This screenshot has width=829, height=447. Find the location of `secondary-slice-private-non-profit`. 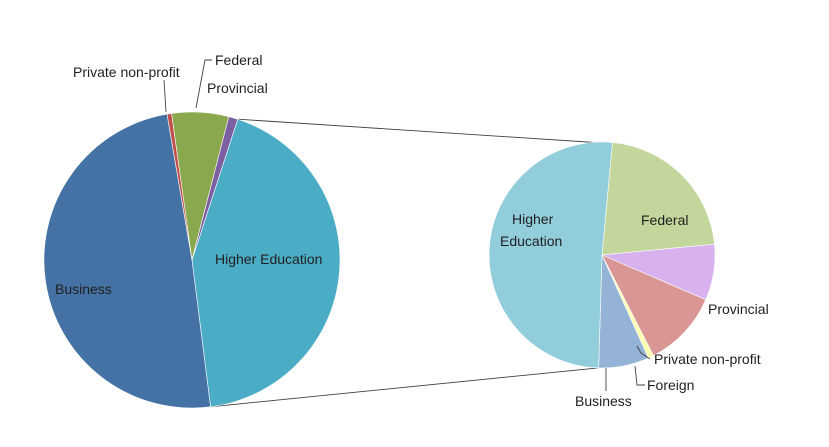

secondary-slice-private-non-profit is located at coordinates (654, 305).